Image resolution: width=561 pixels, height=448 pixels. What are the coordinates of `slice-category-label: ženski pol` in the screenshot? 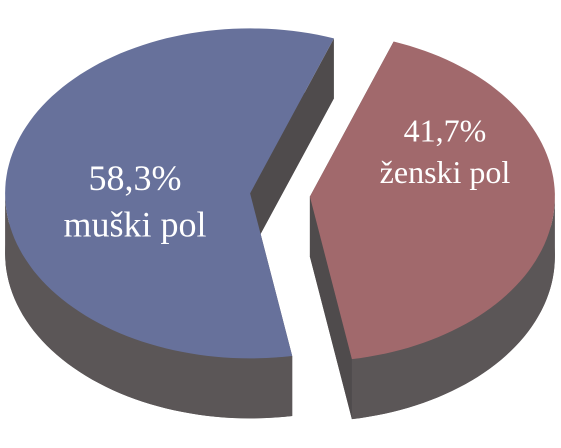 It's located at (445, 172).